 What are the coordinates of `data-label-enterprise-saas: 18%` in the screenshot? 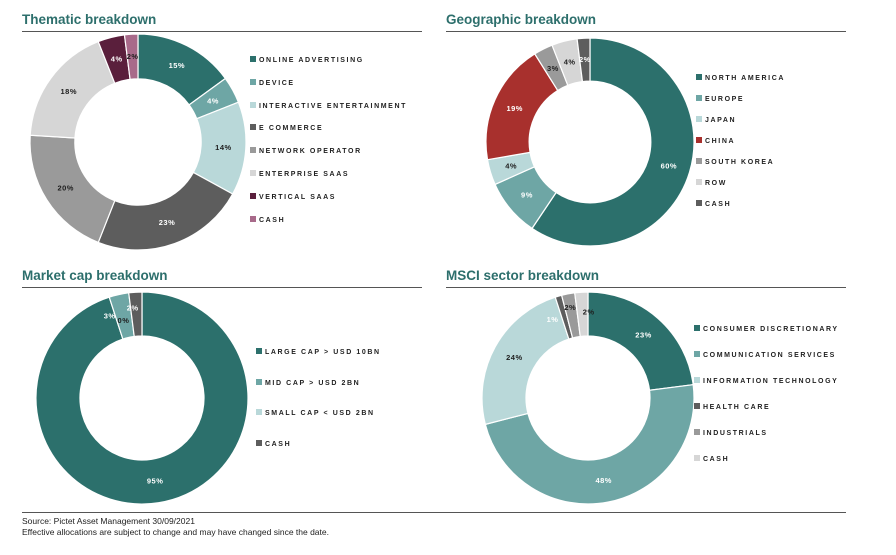 It's located at (68, 91).